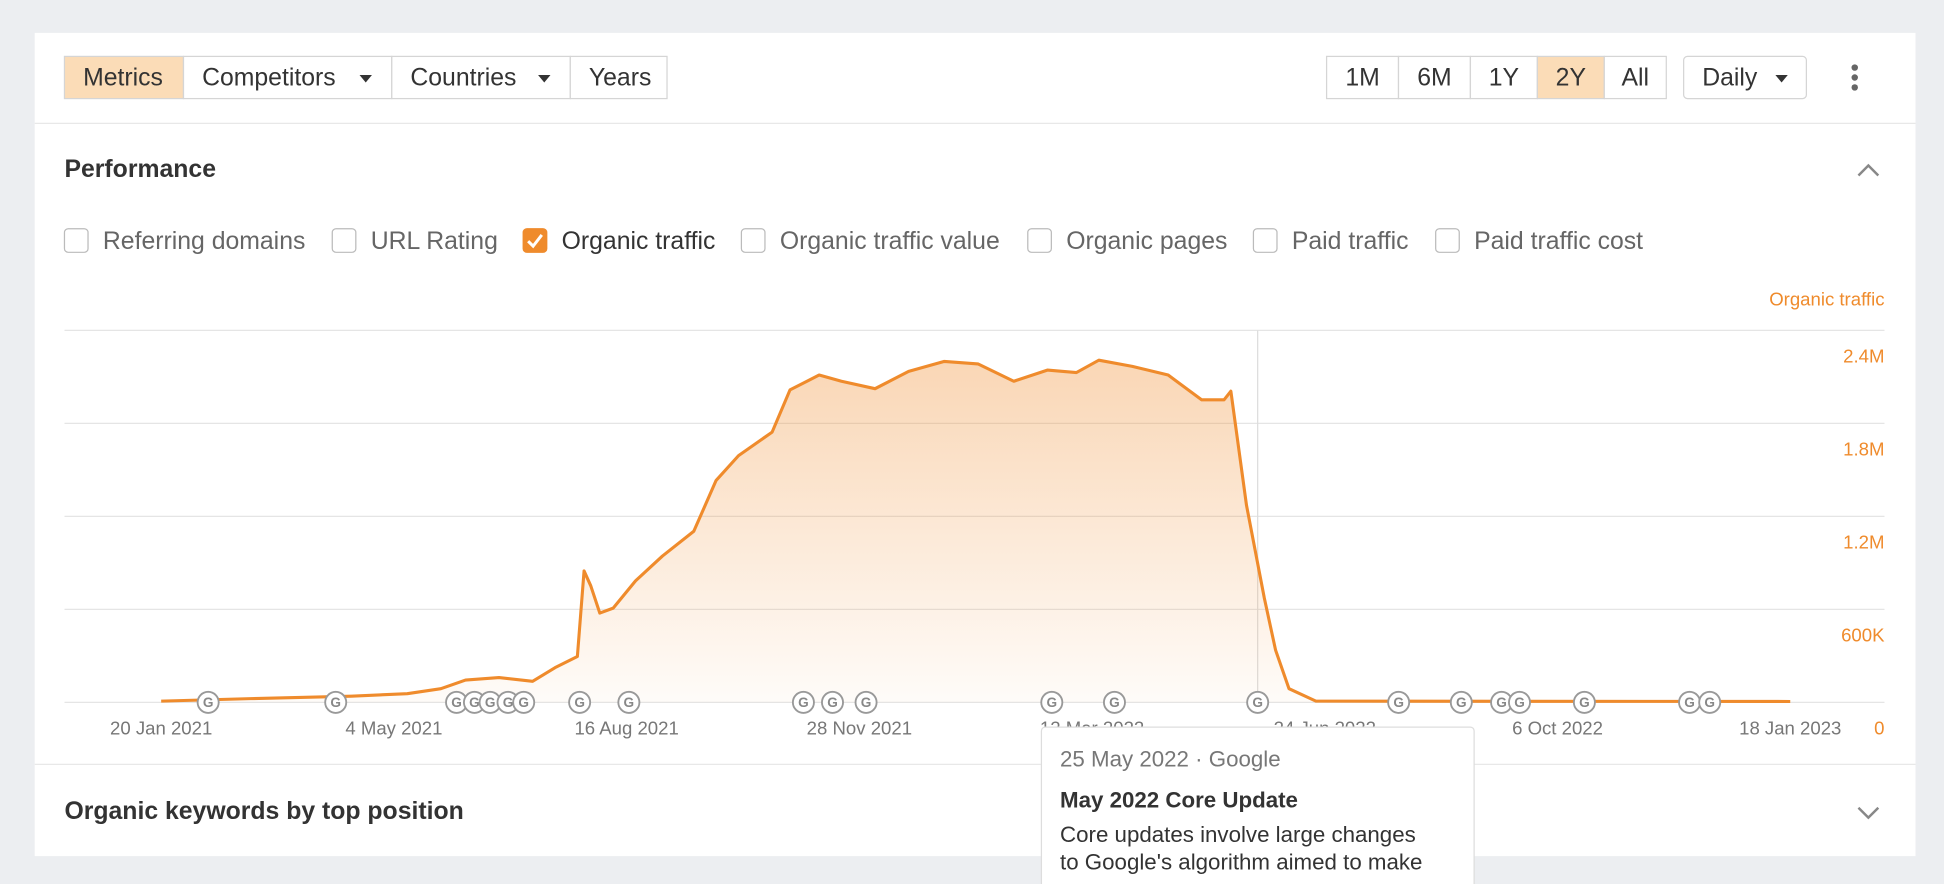  I want to click on range-label: 6M, so click(1434, 77).